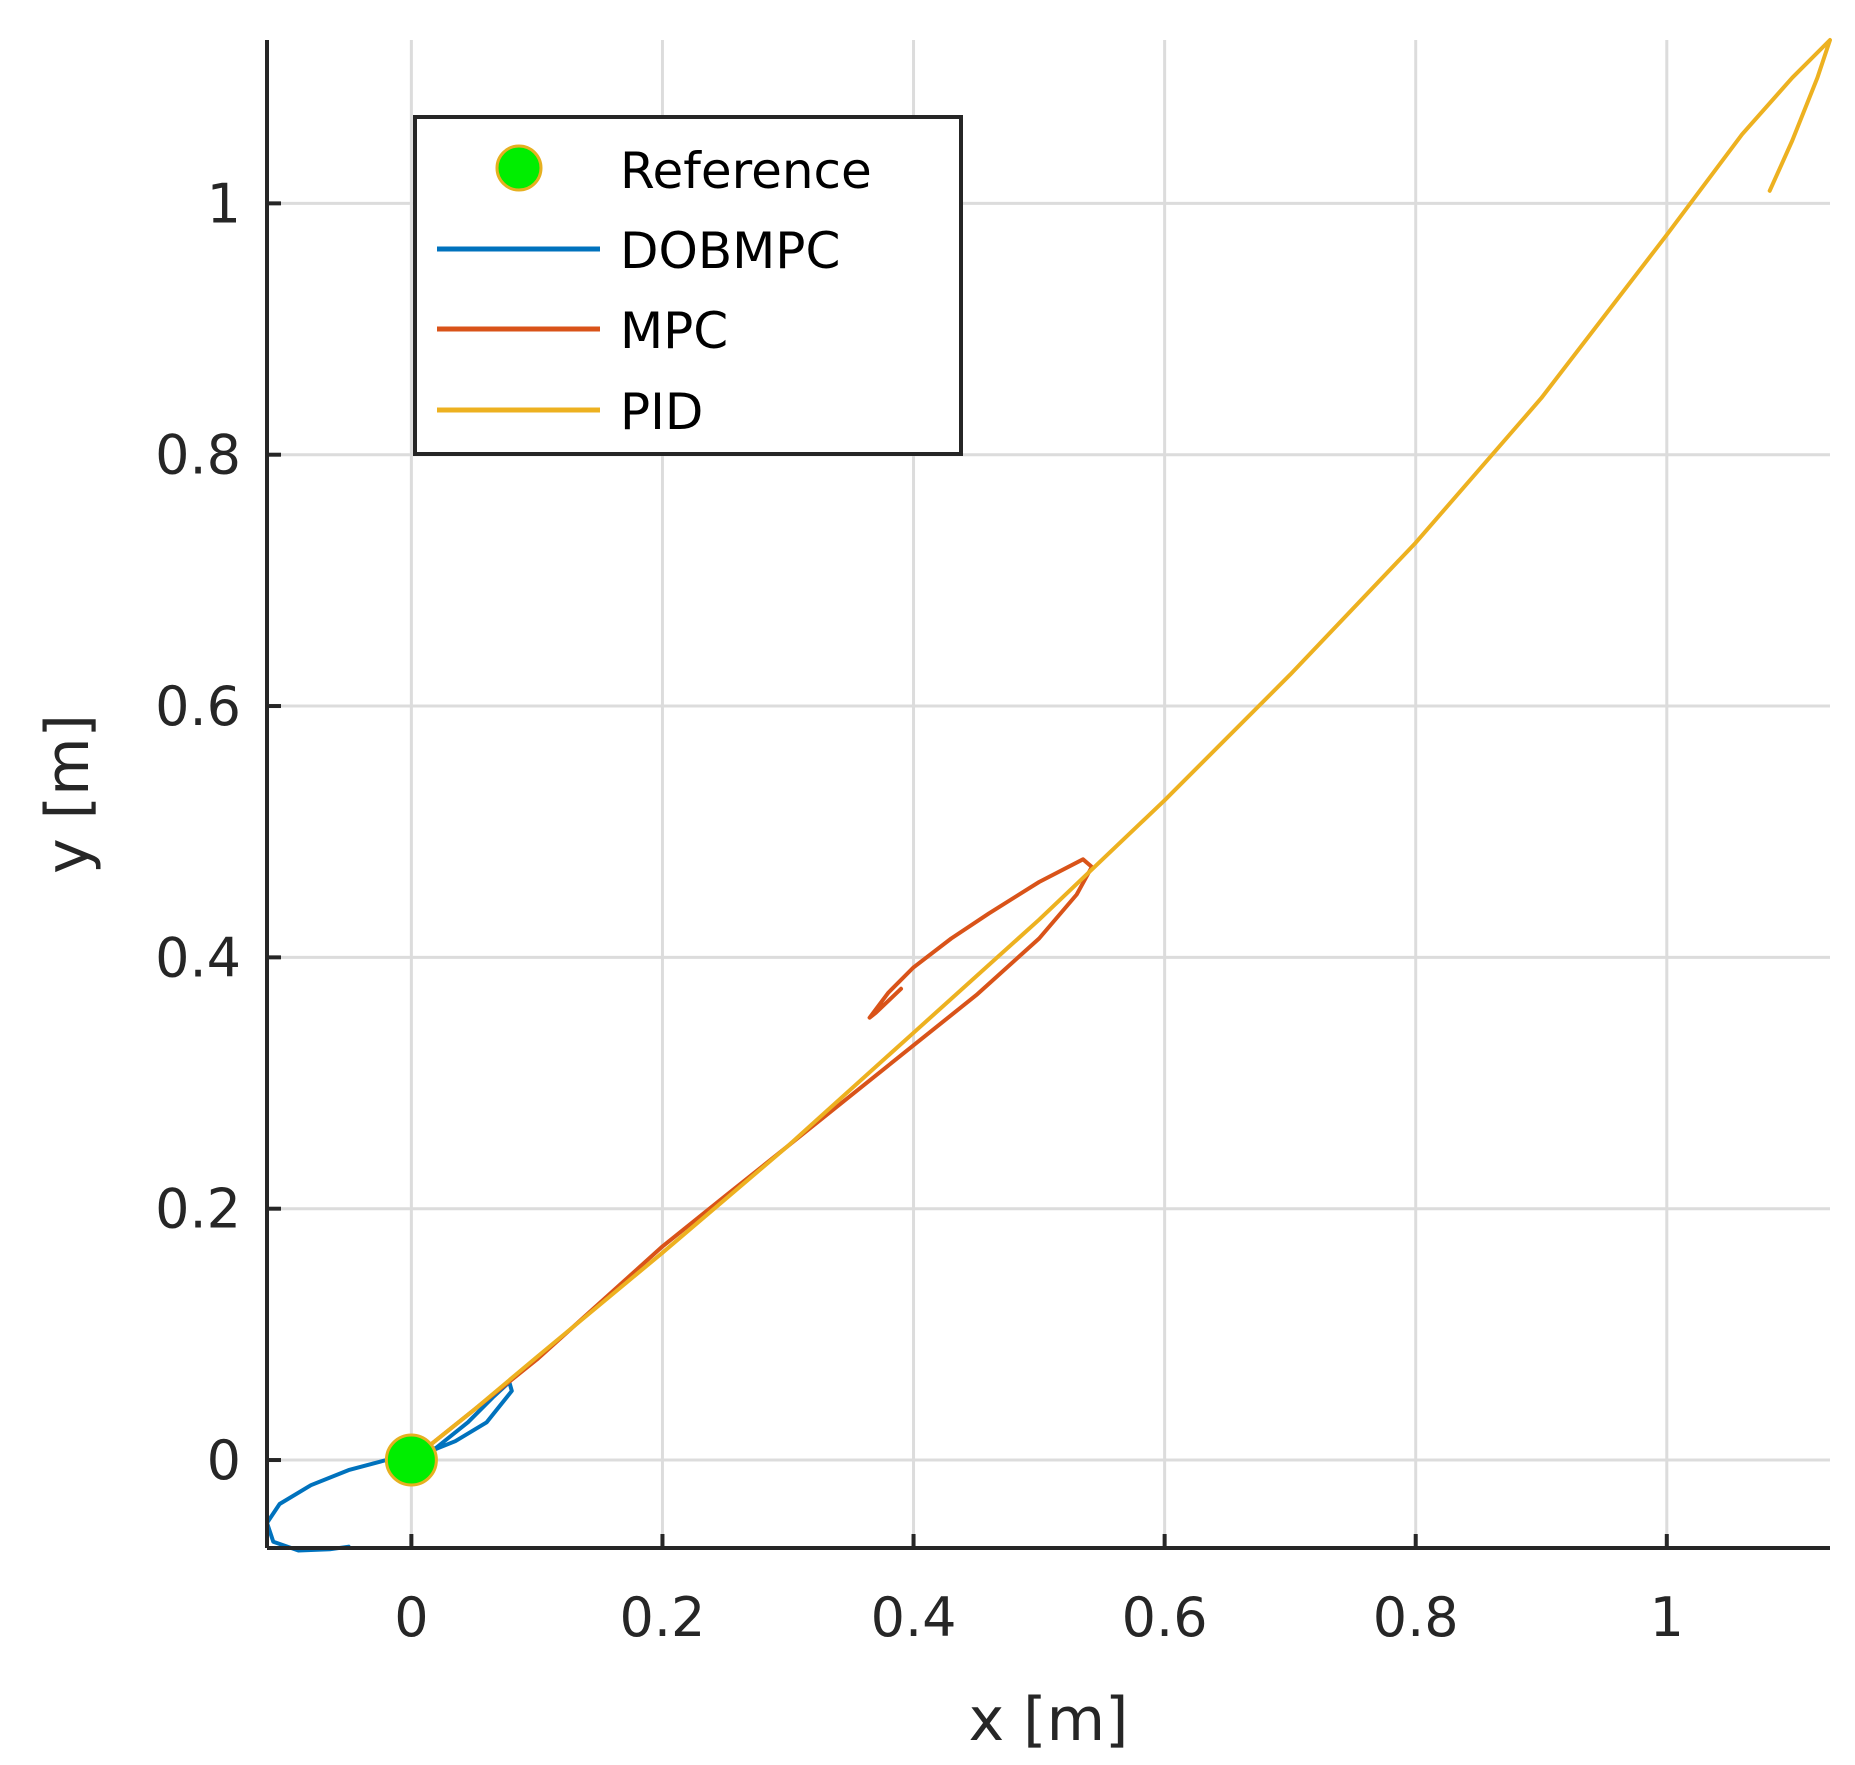  I want to click on y-tick-label-4: 0.8, so click(198, 455).